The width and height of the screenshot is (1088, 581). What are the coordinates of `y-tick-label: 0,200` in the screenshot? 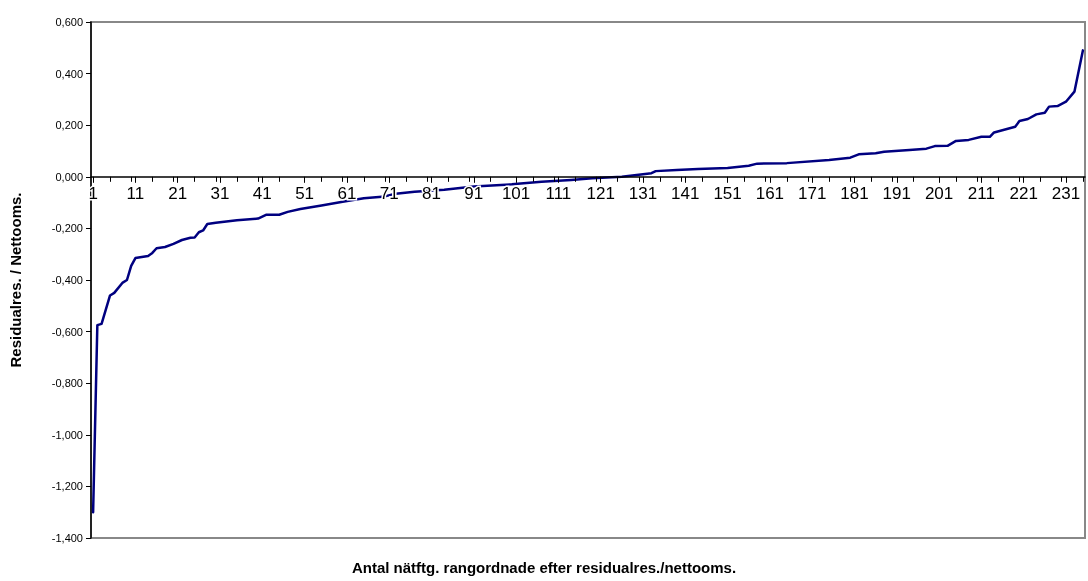 It's located at (69, 125).